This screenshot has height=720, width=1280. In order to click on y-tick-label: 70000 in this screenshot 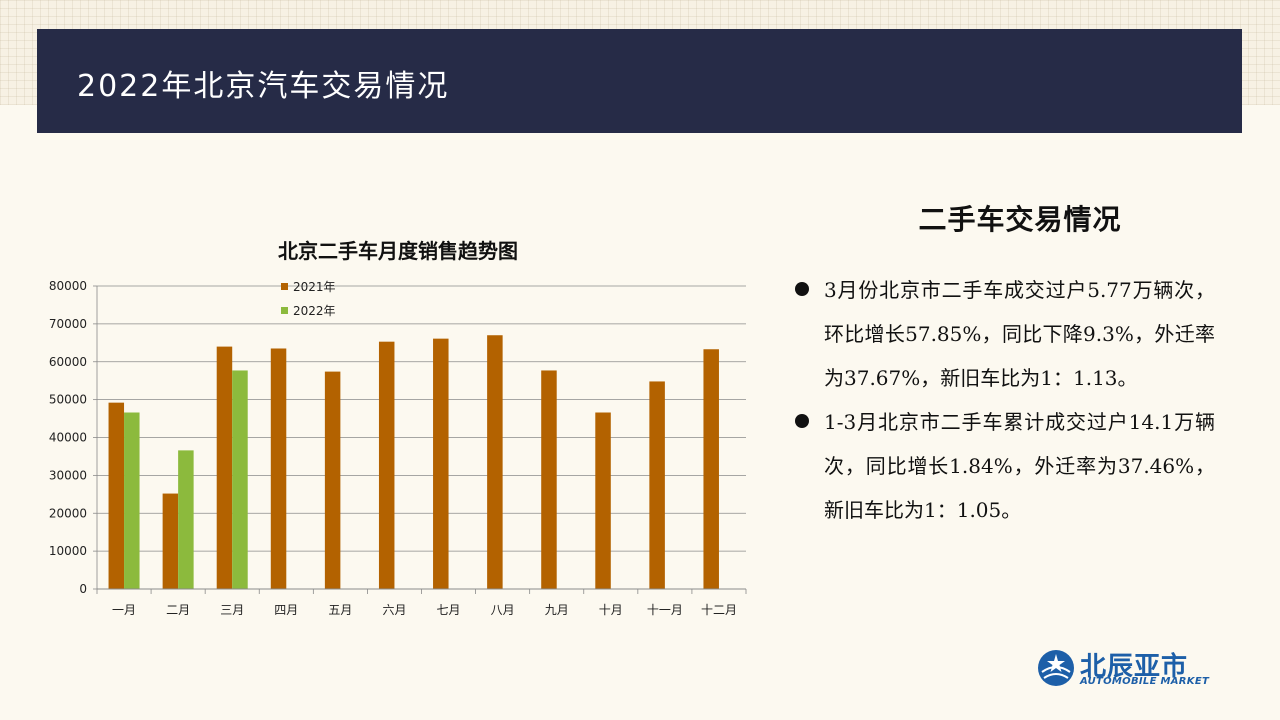, I will do `click(68, 324)`.